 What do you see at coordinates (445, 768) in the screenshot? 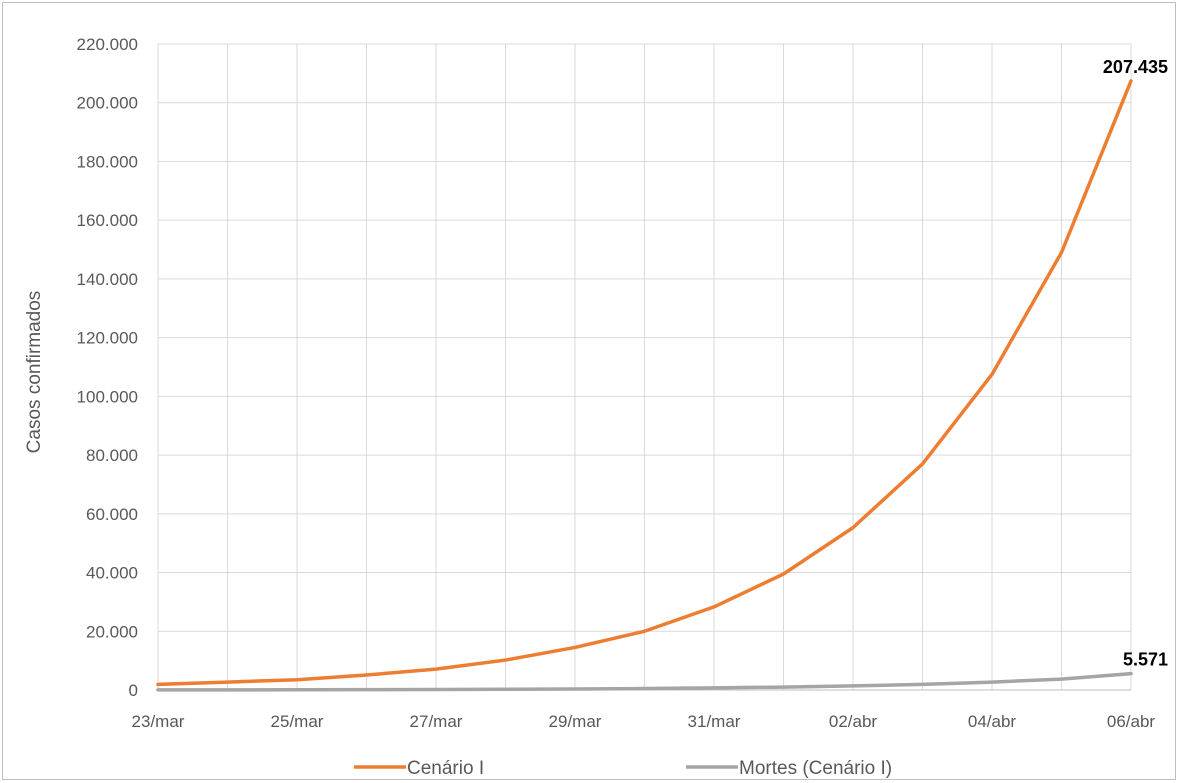
I see `legend-label-1: Cenário I` at bounding box center [445, 768].